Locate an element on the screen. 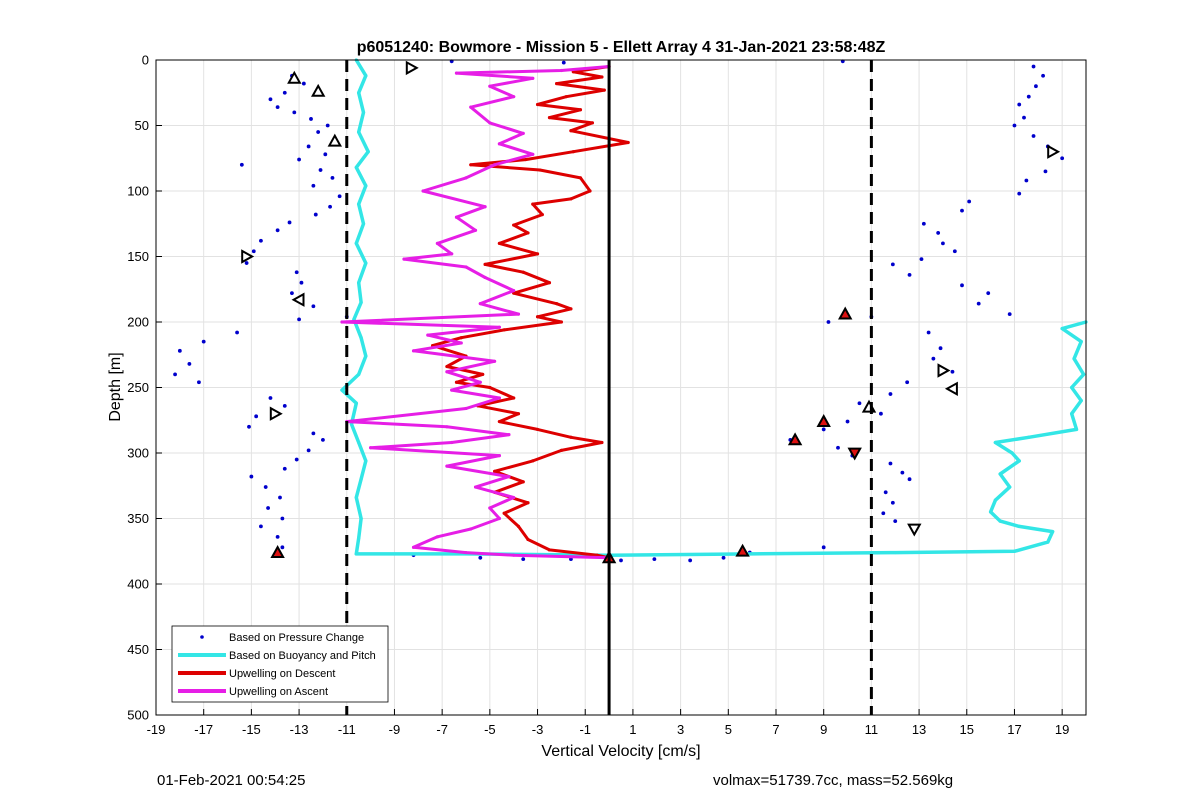 Image resolution: width=1200 pixels, height=804 pixels. y-tick-label: 250 is located at coordinates (138, 387).